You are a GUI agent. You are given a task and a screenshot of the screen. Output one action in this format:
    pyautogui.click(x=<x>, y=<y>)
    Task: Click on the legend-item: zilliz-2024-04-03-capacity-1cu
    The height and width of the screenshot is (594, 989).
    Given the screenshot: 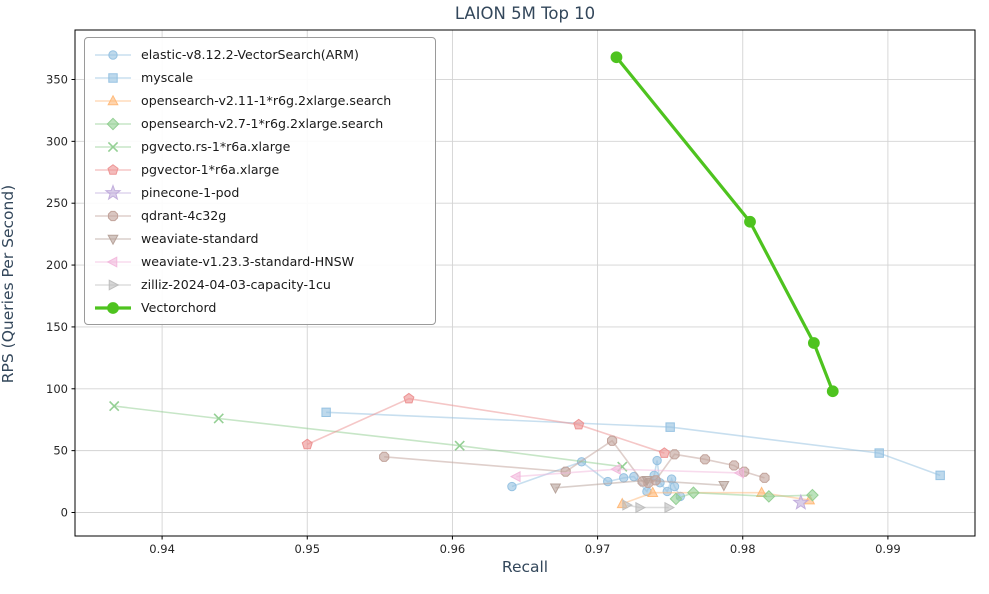 What is the action you would take?
    pyautogui.click(x=259, y=284)
    